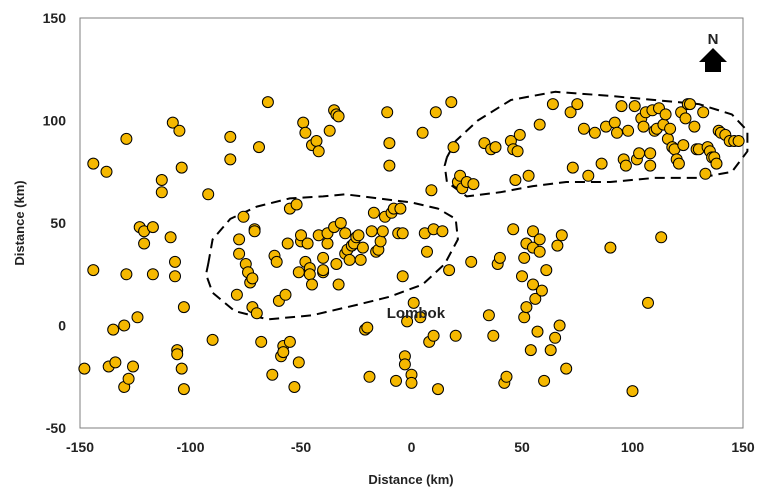 Image resolution: width=760 pixels, height=494 pixels. What do you see at coordinates (190, 447) in the screenshot?
I see `x-tick-label: -100` at bounding box center [190, 447].